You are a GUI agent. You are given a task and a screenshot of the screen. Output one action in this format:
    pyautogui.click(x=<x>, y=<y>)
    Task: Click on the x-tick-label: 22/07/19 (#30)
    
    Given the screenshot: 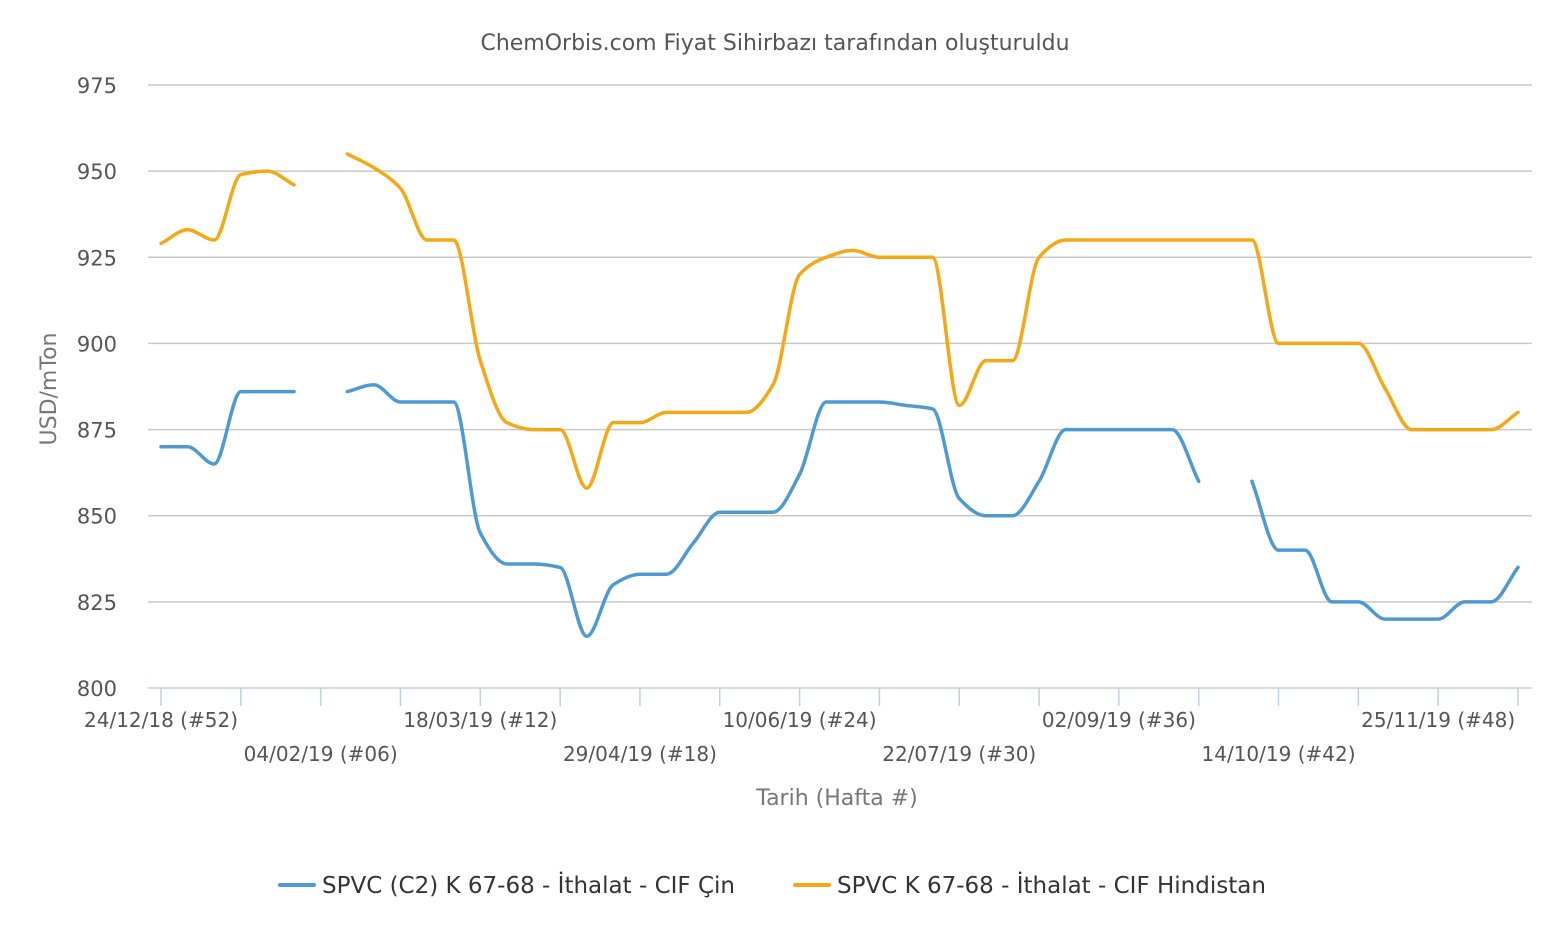 What is the action you would take?
    pyautogui.click(x=959, y=754)
    